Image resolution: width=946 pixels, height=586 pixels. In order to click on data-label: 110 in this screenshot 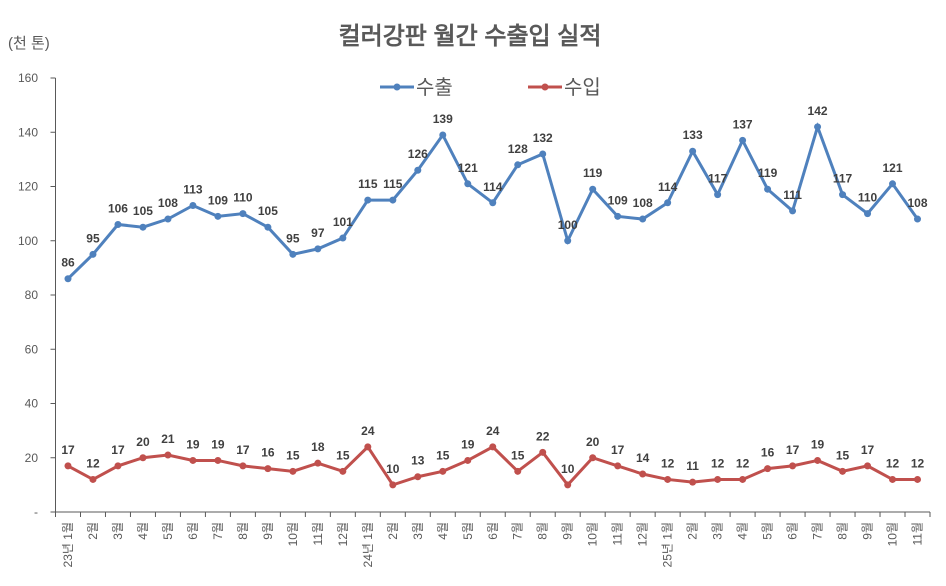, I will do `click(243, 198)`.